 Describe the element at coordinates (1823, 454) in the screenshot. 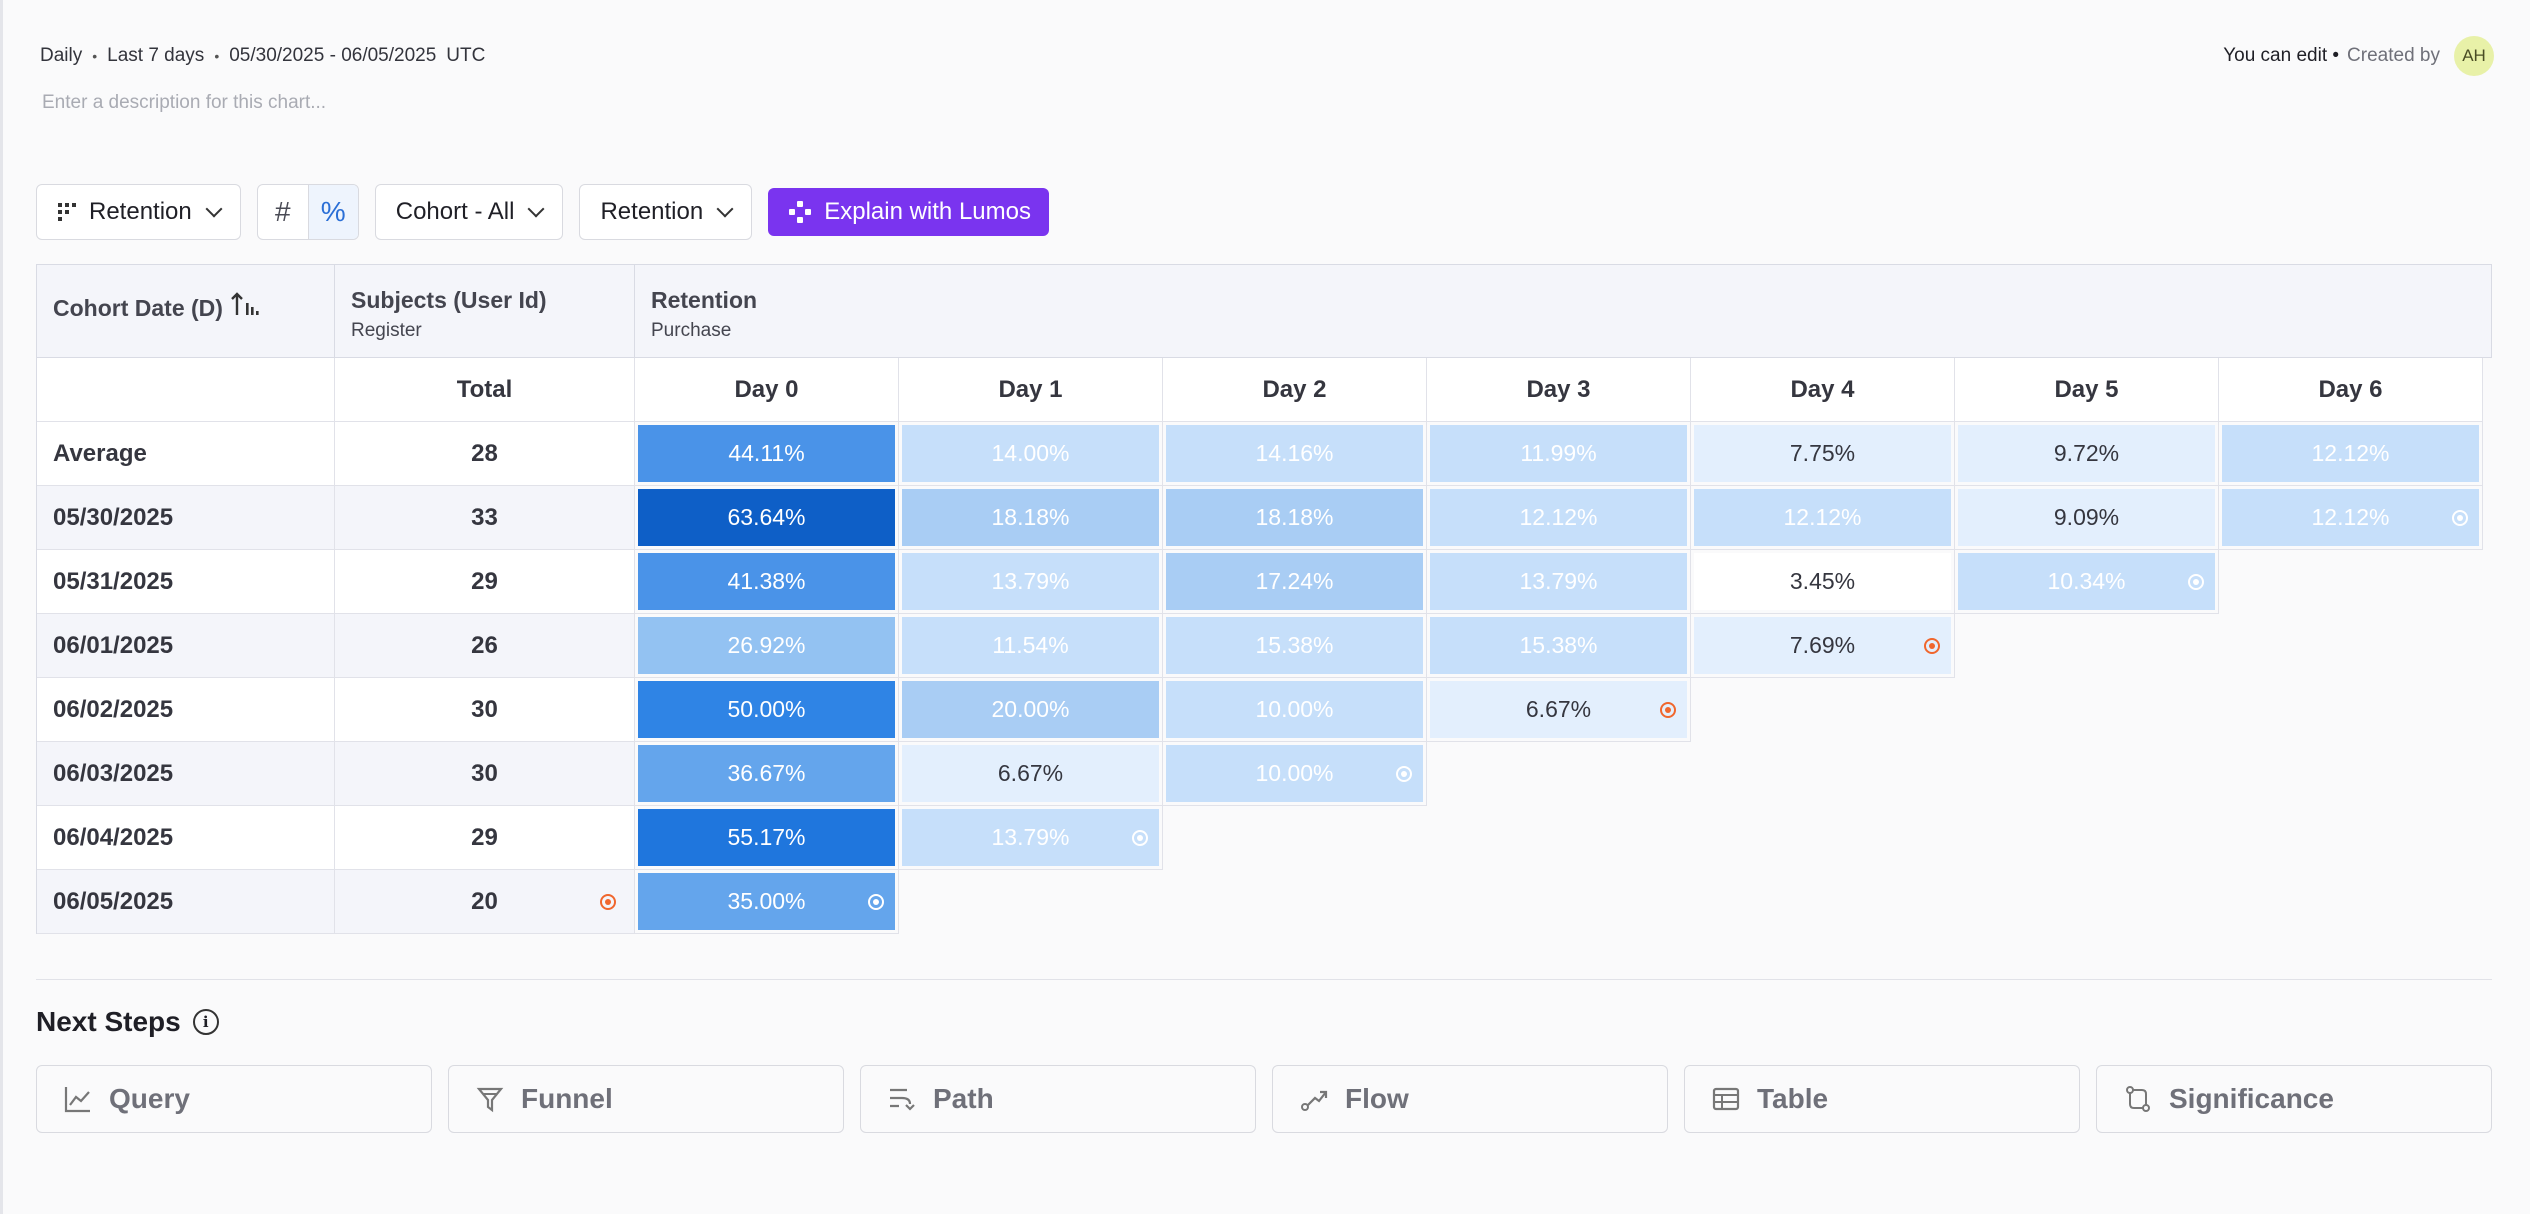

I see `retention-cell: 7.75%` at that location.